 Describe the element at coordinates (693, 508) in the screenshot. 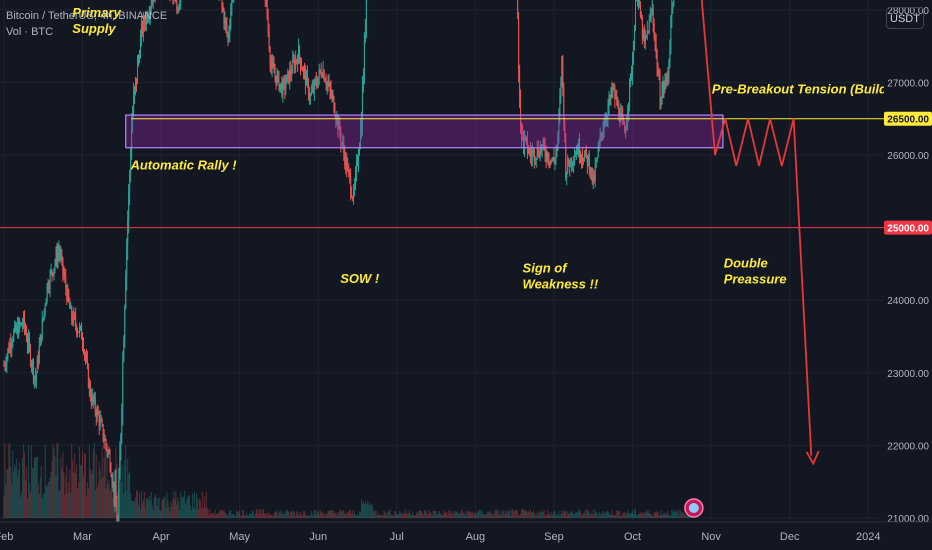

I see `event-icon-inner` at that location.